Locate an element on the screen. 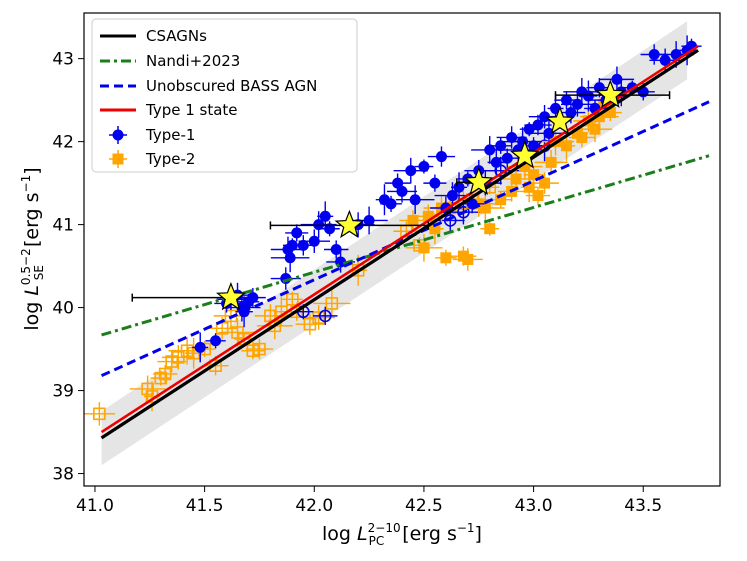  y-axis-label: log L0.5−2SE [erg s−1] is located at coordinates (32, 248).